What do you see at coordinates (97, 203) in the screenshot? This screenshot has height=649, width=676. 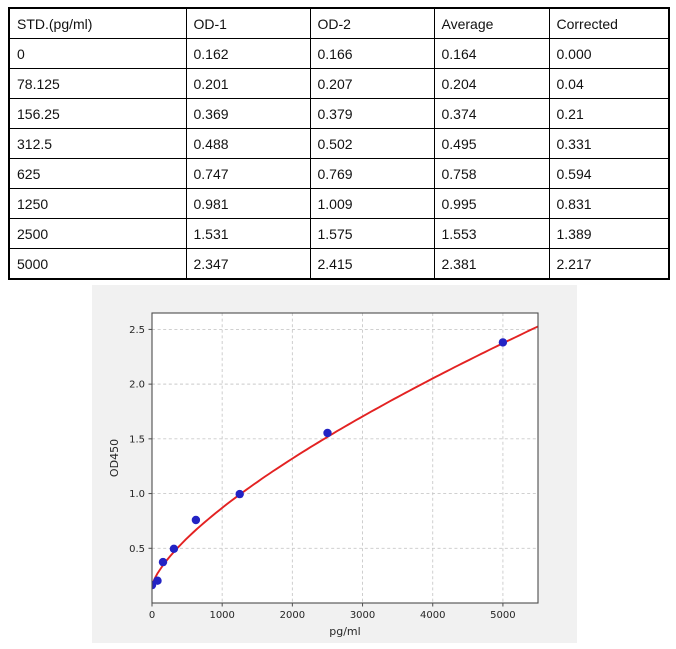 I see `std-concentration-cell: 1250` at bounding box center [97, 203].